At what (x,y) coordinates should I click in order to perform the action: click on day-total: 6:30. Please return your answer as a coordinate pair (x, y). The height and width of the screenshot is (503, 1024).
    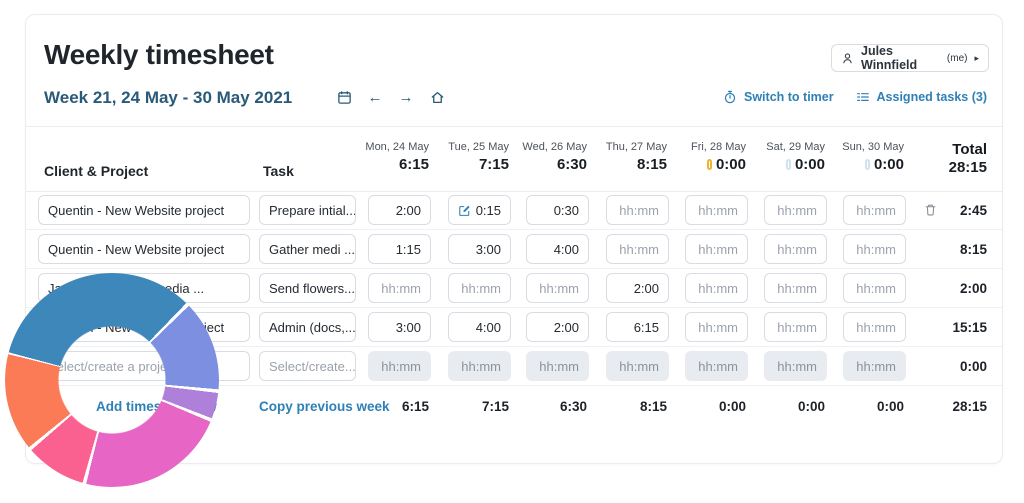
    Looking at the image, I should click on (571, 164).